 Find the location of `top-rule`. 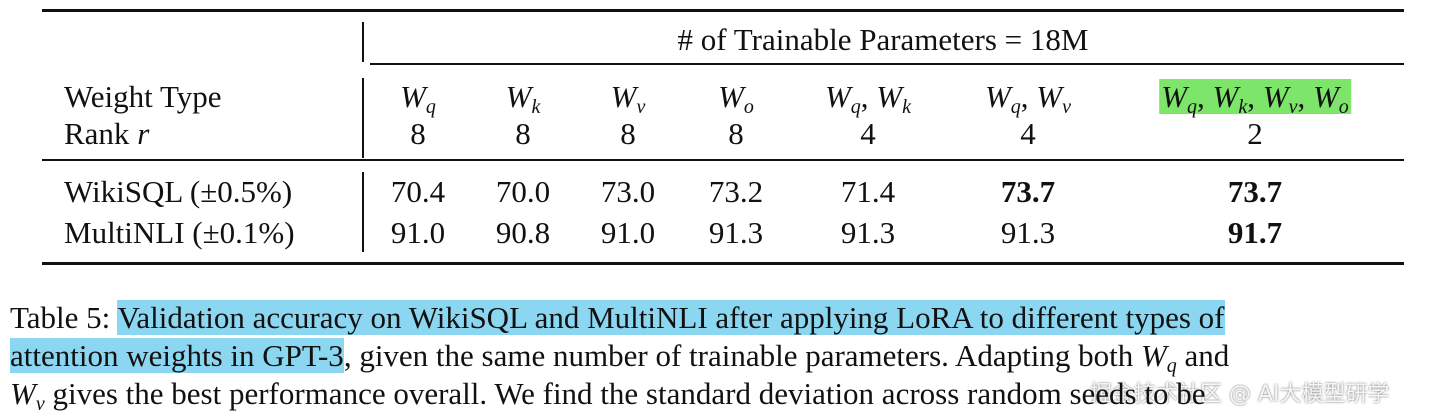

top-rule is located at coordinates (723, 10).